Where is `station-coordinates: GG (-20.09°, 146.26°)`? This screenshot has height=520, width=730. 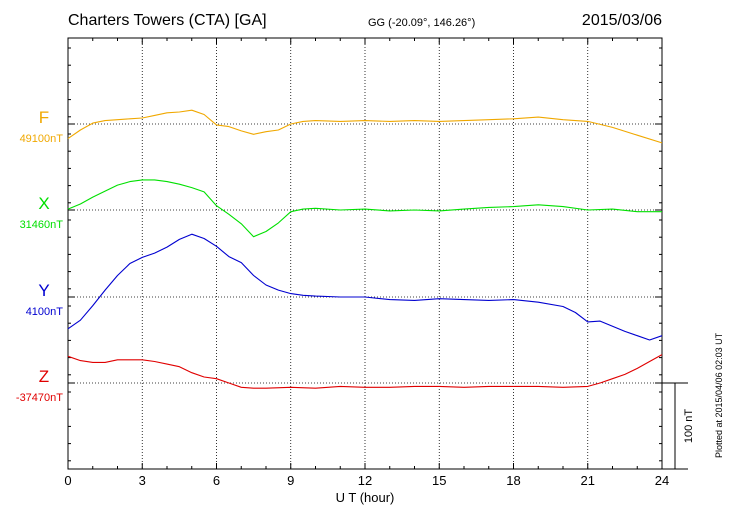 station-coordinates: GG (-20.09°, 146.26°) is located at coordinates (422, 23).